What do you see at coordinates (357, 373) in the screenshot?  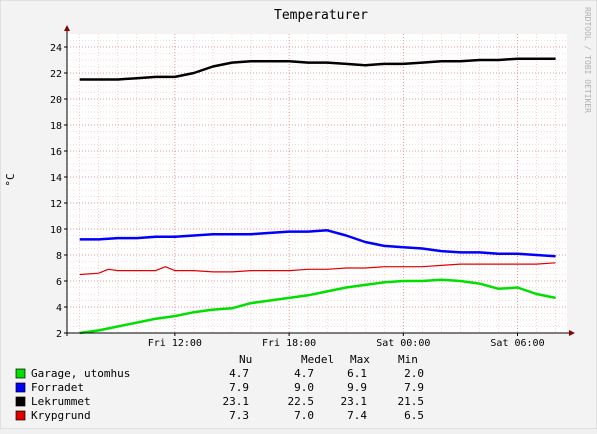 I see `legend-stat-max: 6.1` at bounding box center [357, 373].